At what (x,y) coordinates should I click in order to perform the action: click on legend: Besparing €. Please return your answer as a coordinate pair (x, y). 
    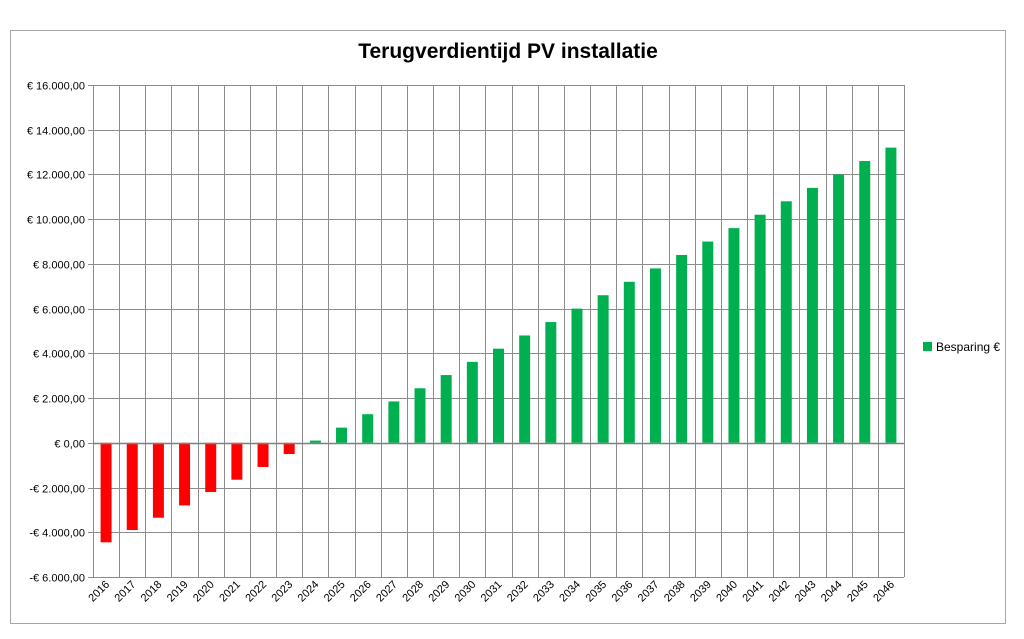
    Looking at the image, I should click on (961, 347).